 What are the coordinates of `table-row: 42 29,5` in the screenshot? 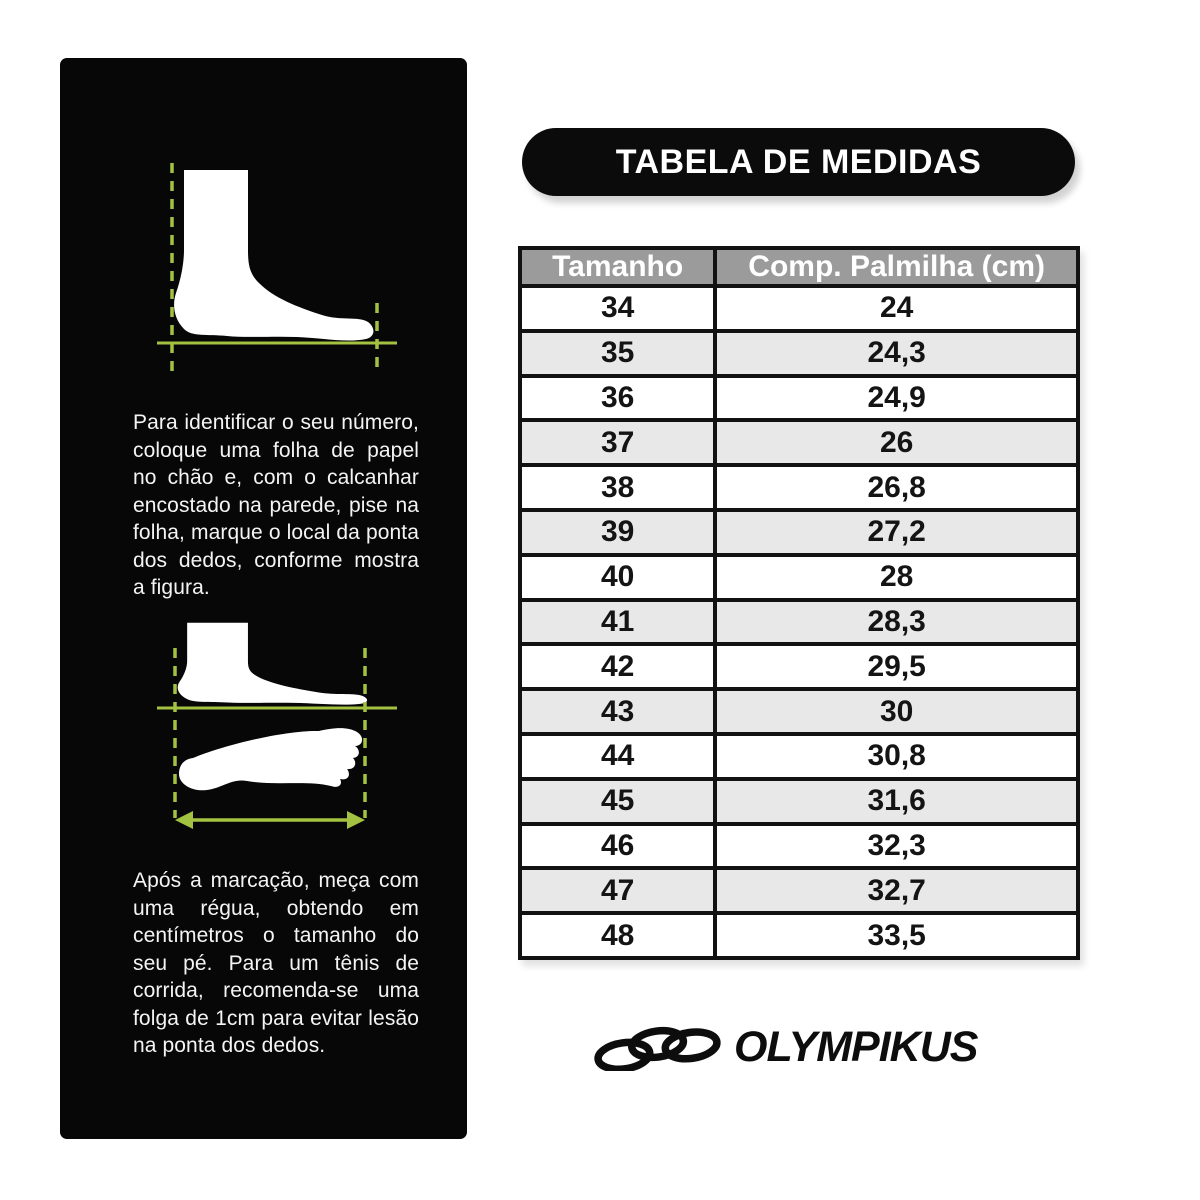 It's located at (798, 667).